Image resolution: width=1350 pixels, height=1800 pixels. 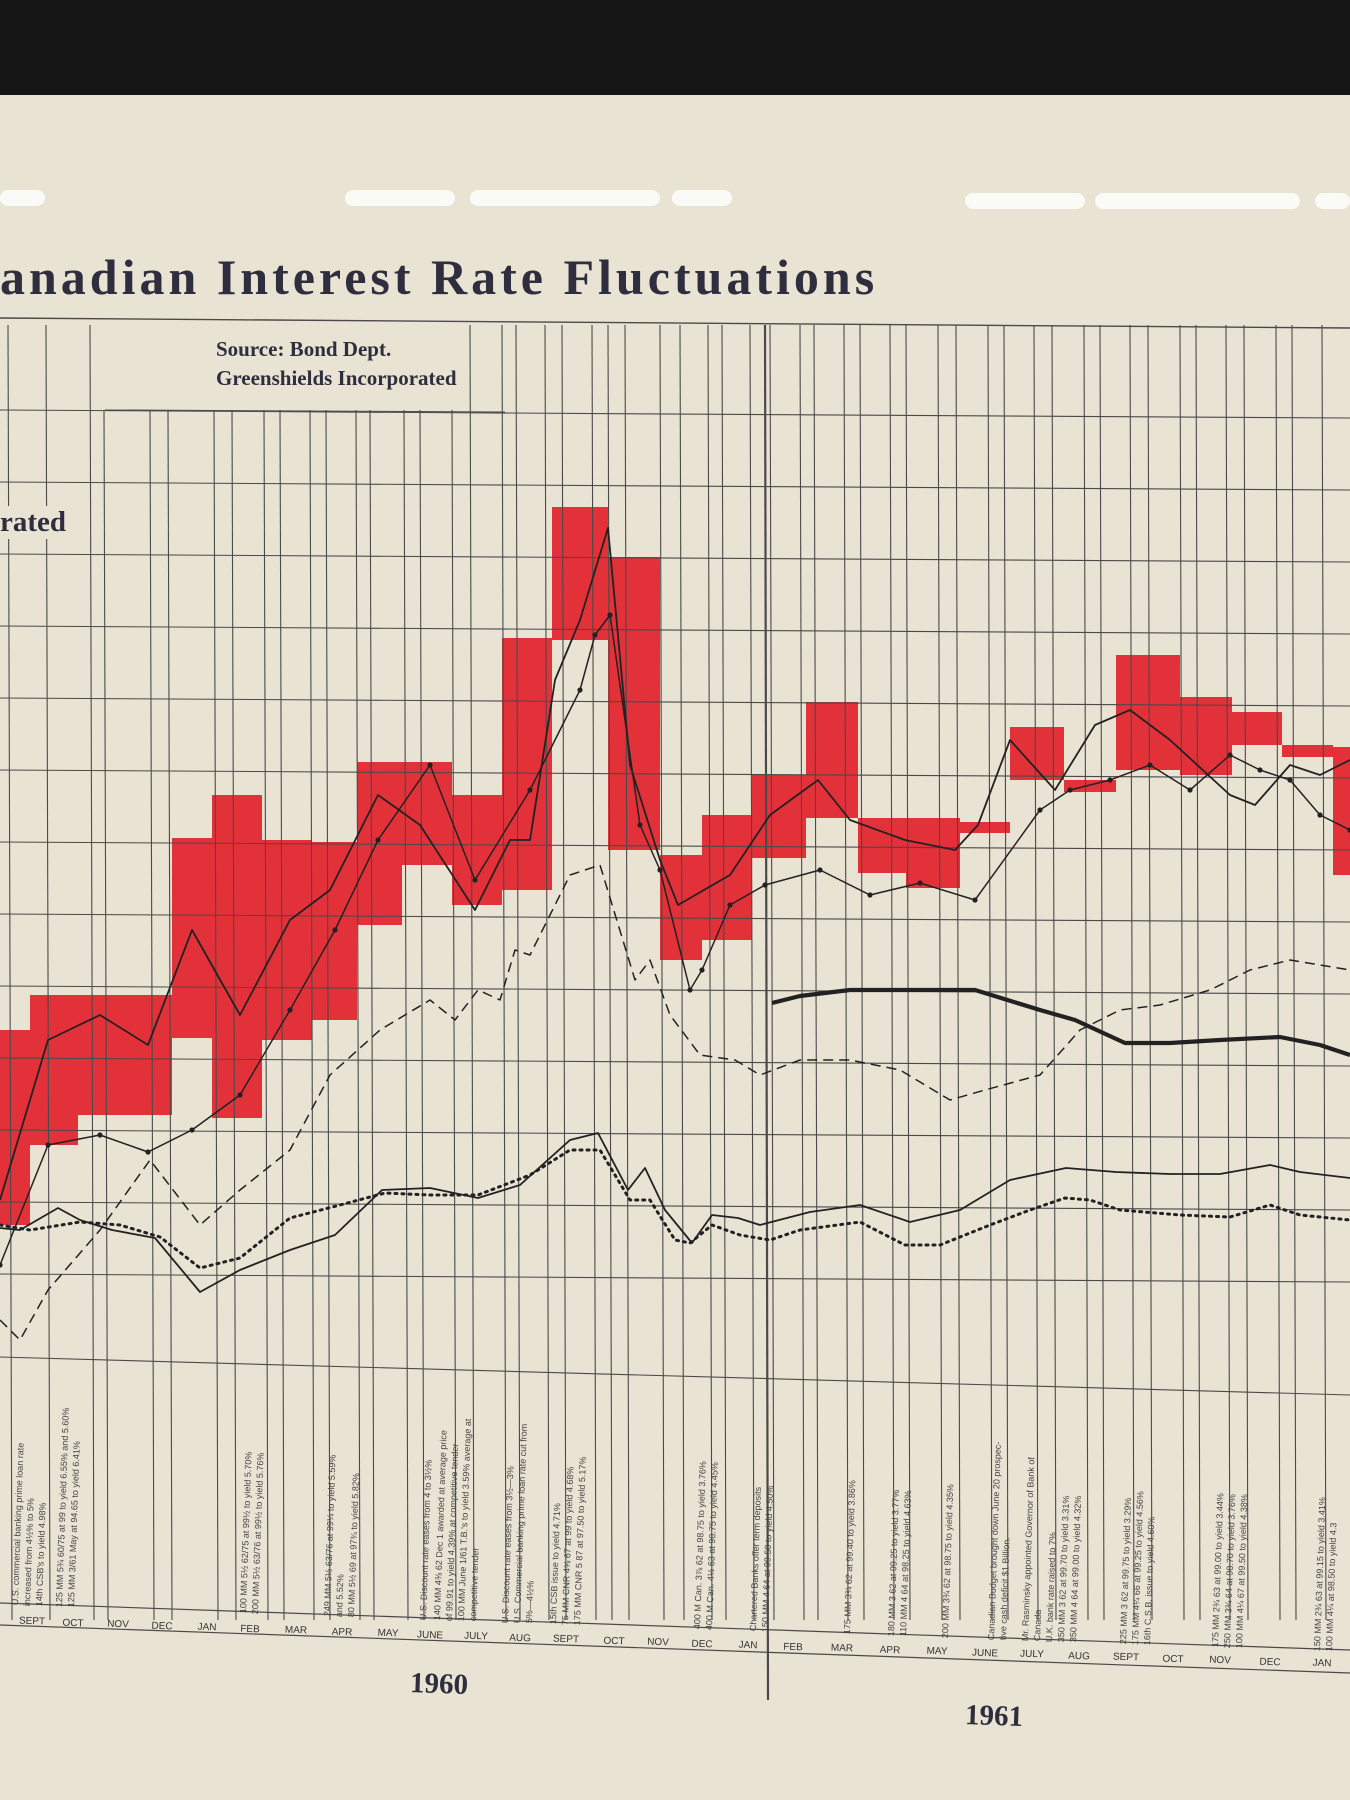 What do you see at coordinates (994, 1716) in the screenshot?
I see `year-1961-label: 1961` at bounding box center [994, 1716].